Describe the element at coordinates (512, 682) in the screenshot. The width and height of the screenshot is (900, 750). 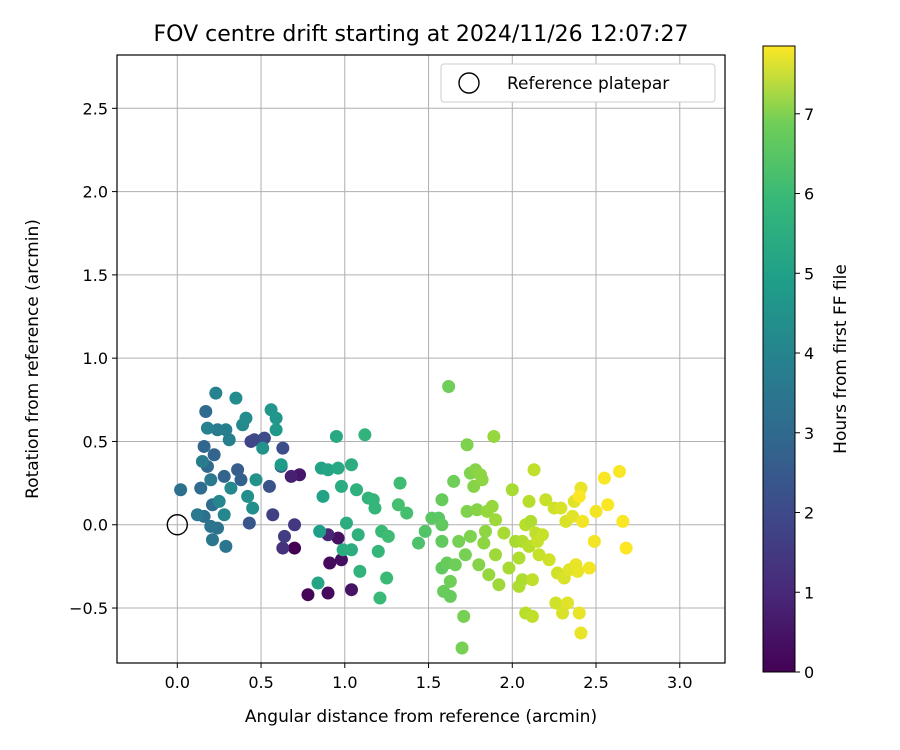
I see `x-tick-label: 2.0` at that location.